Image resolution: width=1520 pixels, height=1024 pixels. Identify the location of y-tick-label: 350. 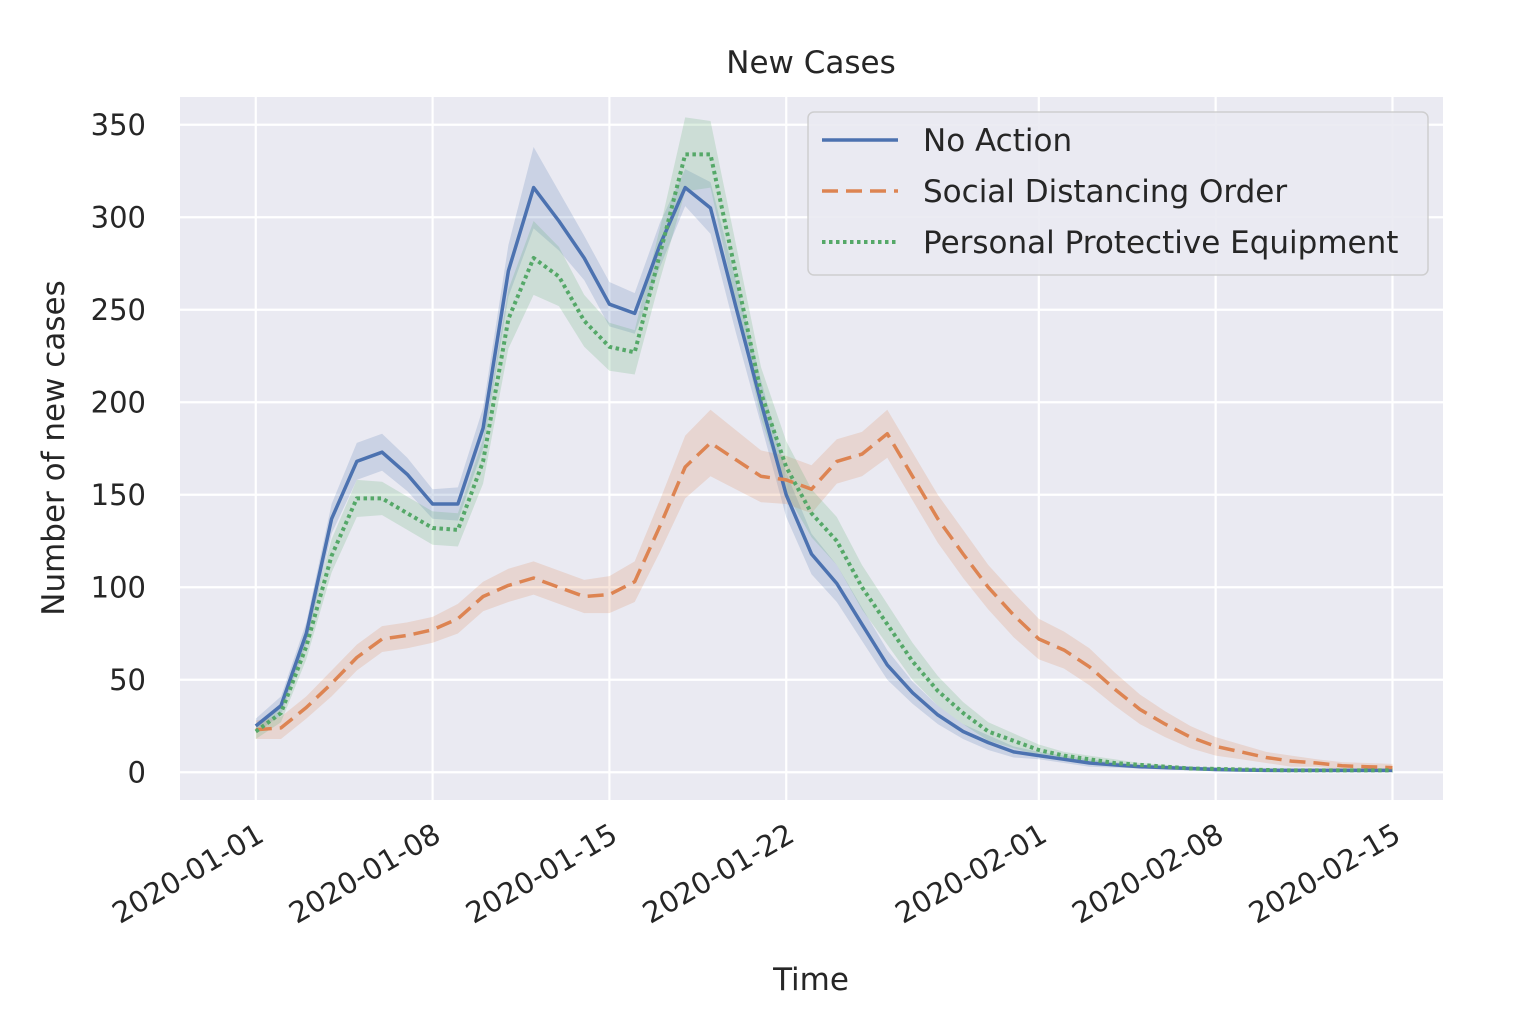
(118, 125).